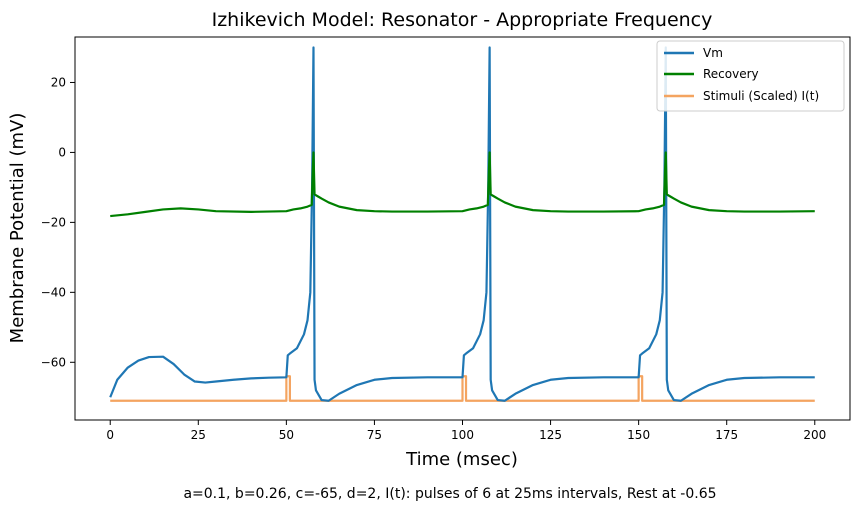 This screenshot has height=512, width=859. Describe the element at coordinates (53, 362) in the screenshot. I see `y-tick-label: −60` at that location.